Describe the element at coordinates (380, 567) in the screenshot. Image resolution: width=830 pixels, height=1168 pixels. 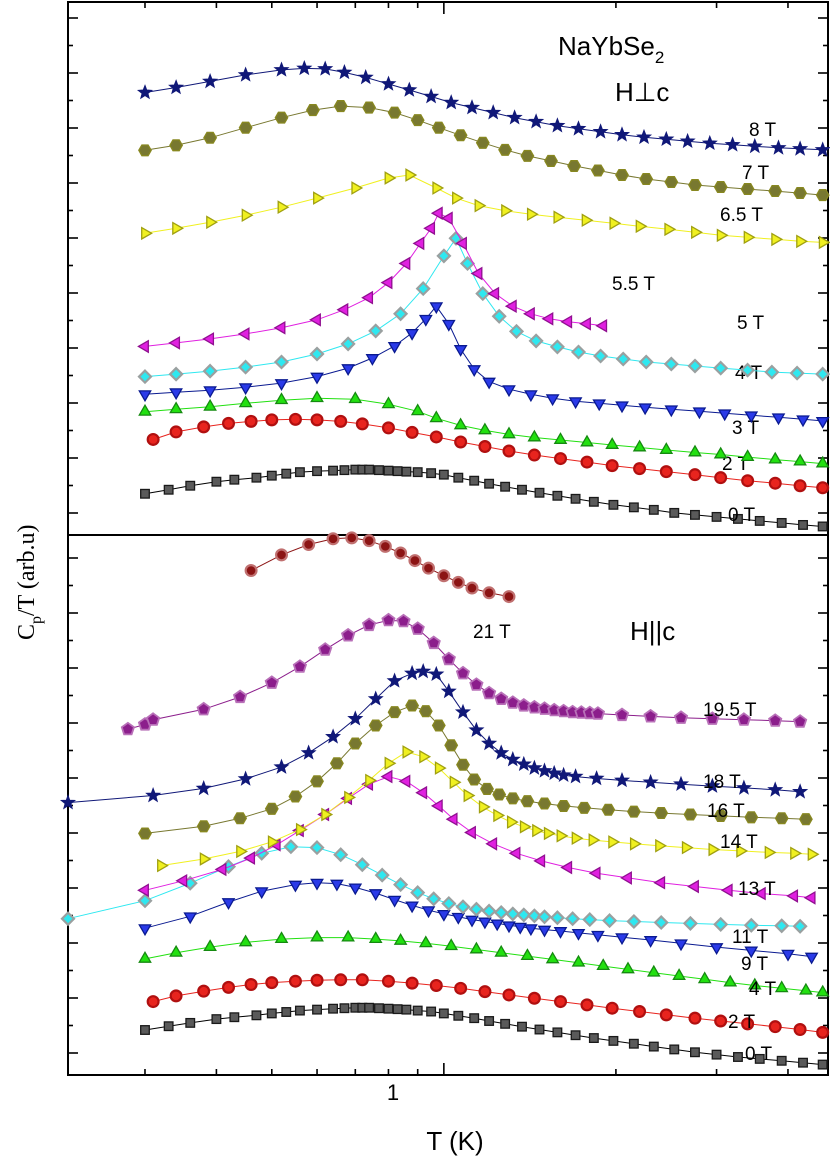
I see `series-21-T-t` at that location.